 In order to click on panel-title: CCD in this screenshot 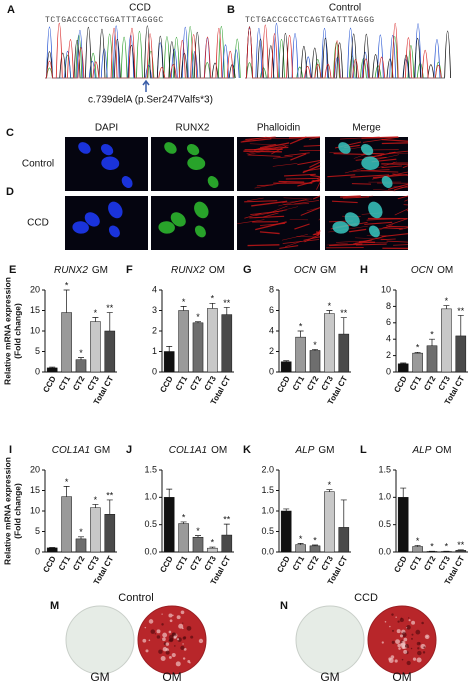, I will do `click(366, 598)`.